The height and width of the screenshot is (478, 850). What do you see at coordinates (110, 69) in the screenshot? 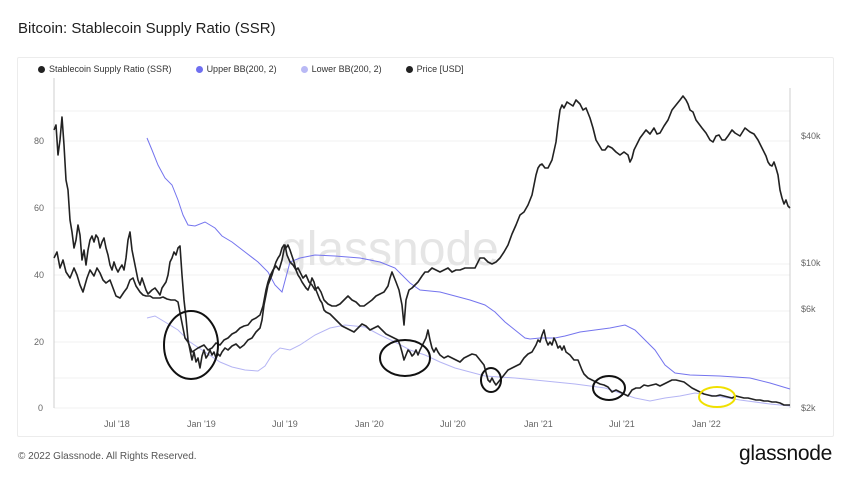
I see `legend-label: Stablecoin Supply Ratio (SSR)` at bounding box center [110, 69].